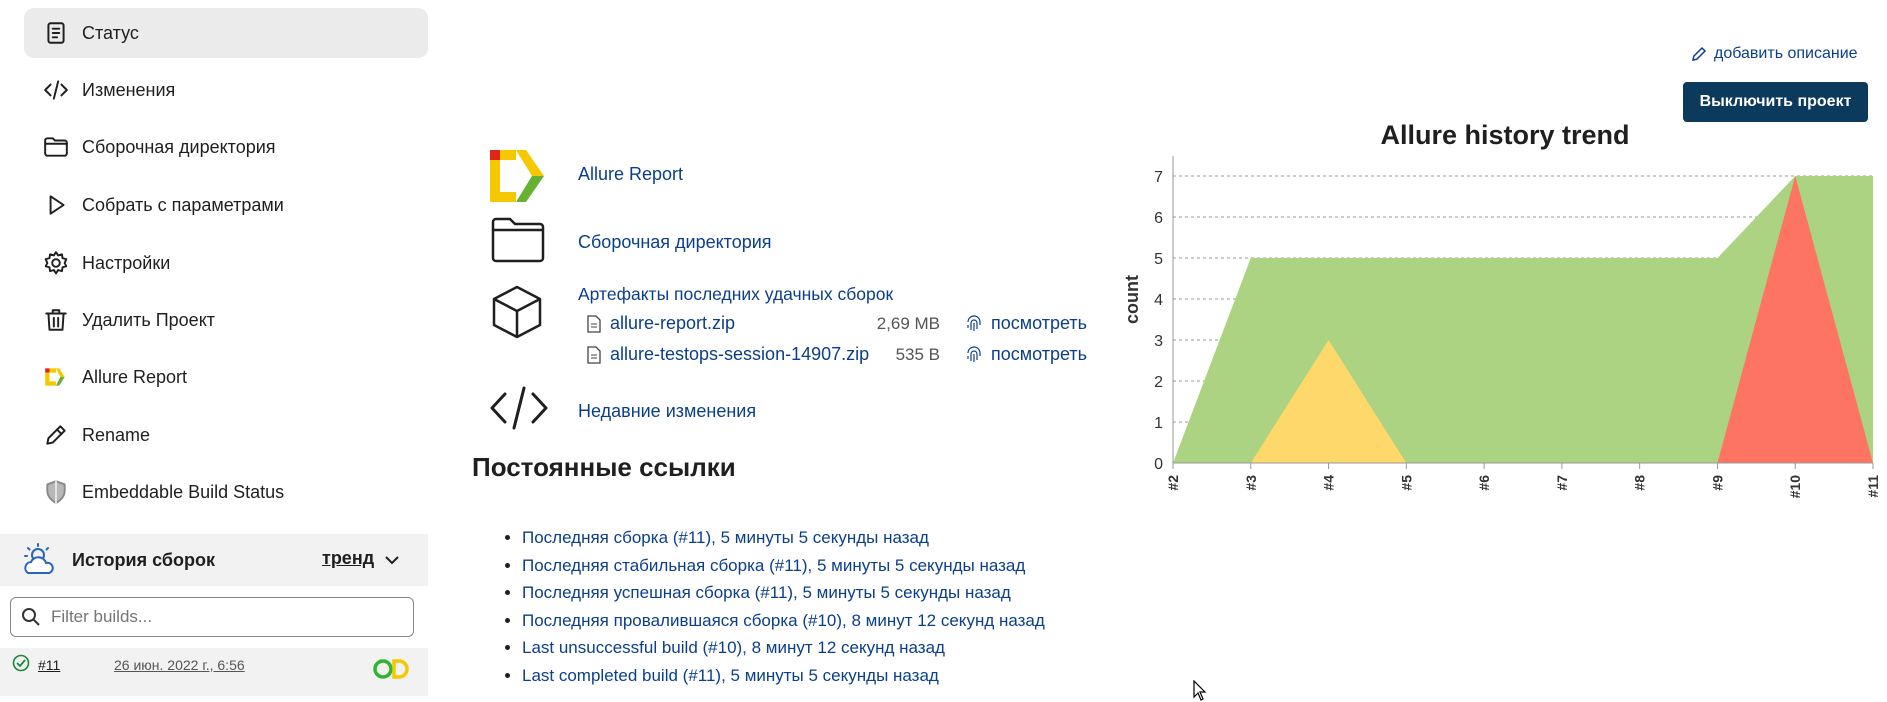 This screenshot has height=702, width=1887. I want to click on last-successful-artifacts-link: Артефакты последних удачных сборок, so click(736, 294).